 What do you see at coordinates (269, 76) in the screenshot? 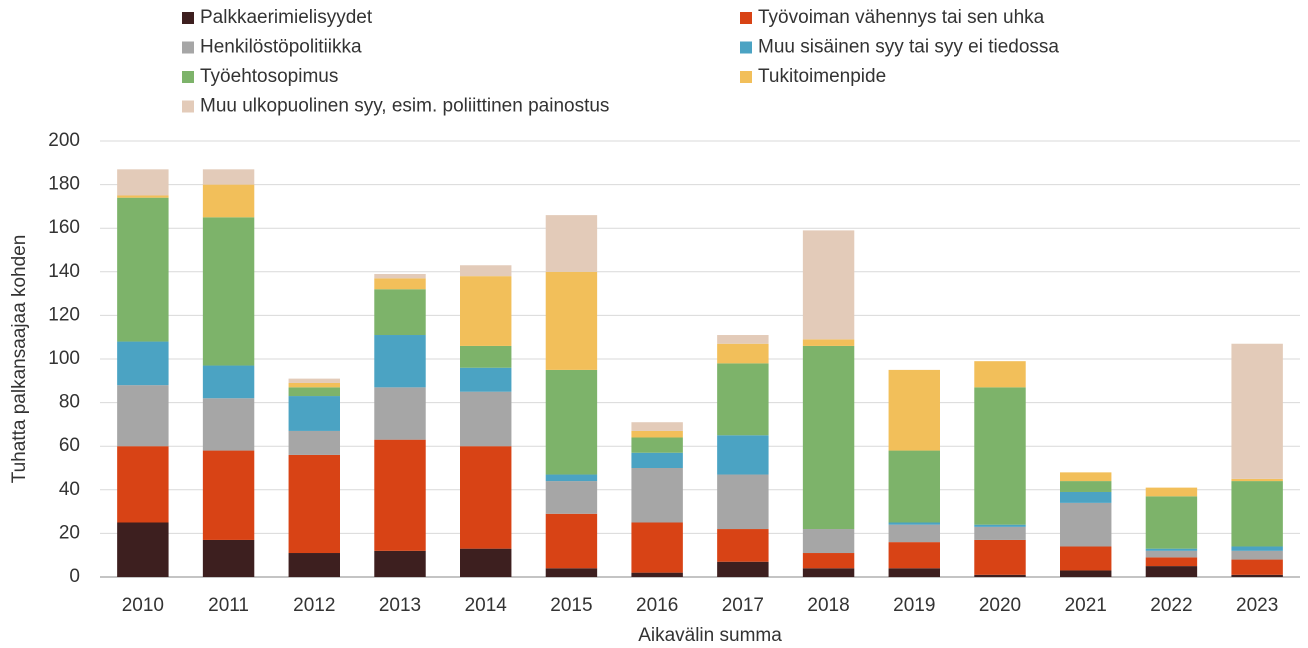
I see `legend-label: Työehtosopimus` at bounding box center [269, 76].